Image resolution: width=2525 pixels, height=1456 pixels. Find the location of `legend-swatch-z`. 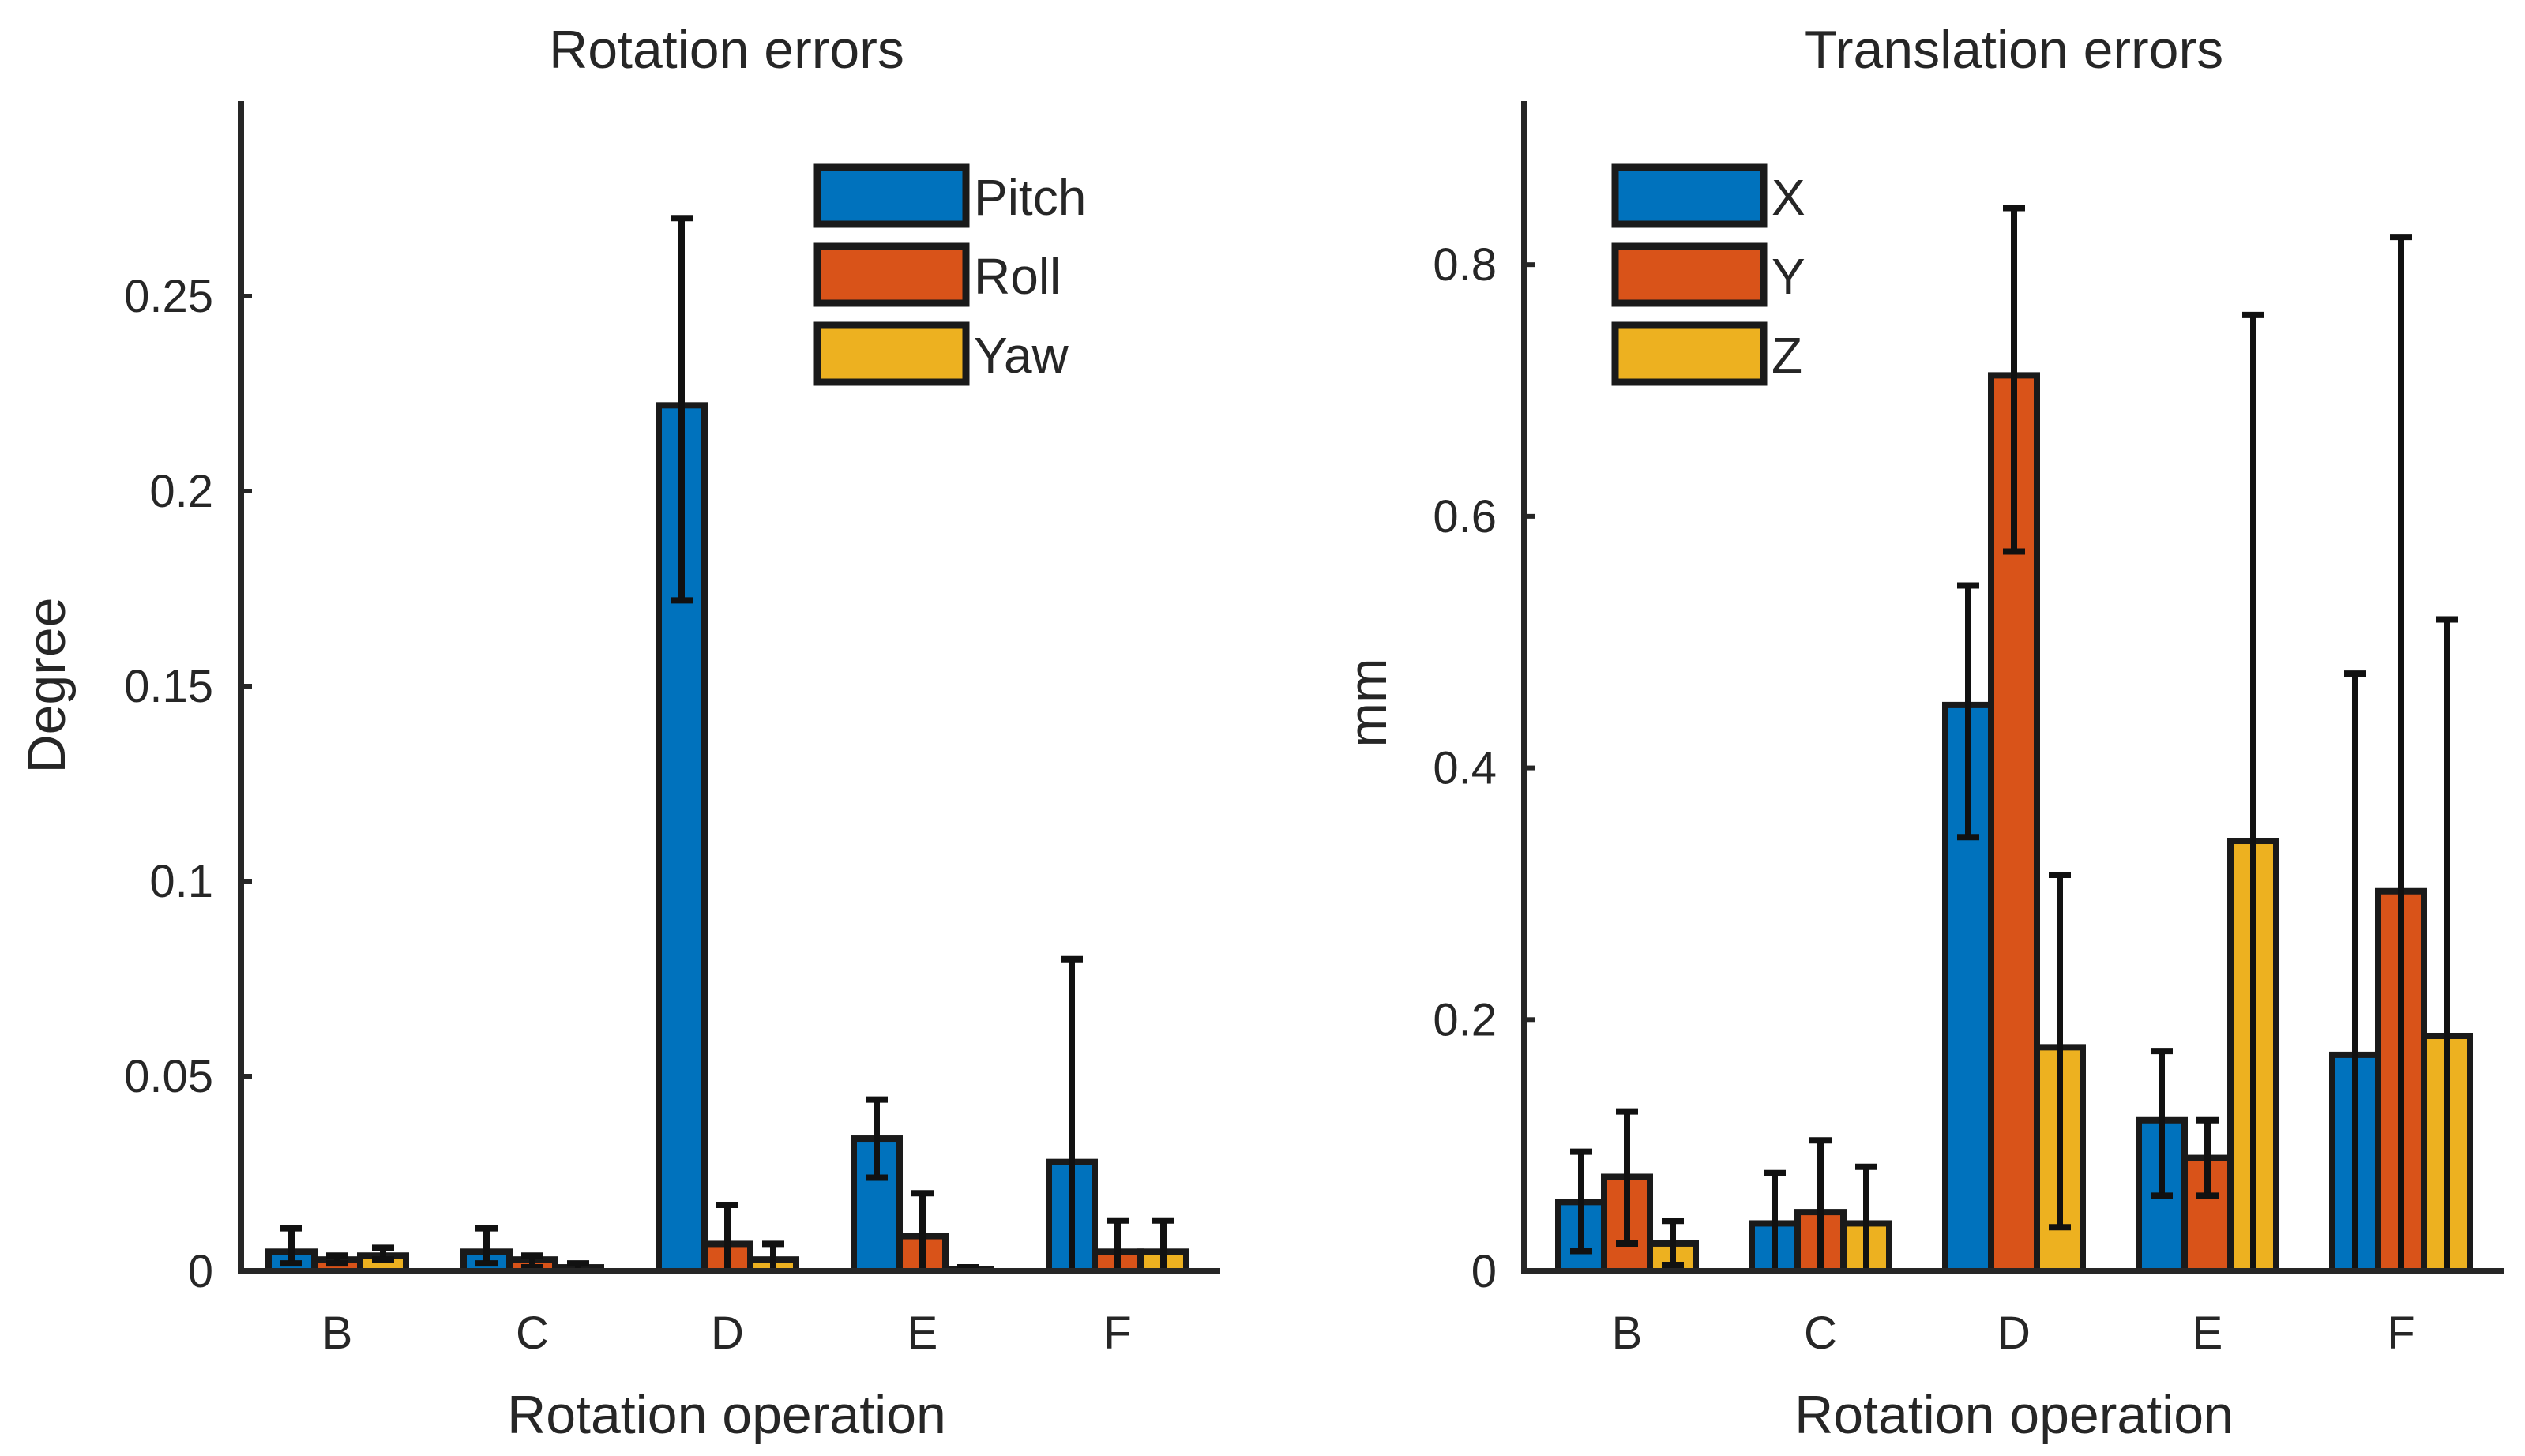

legend-swatch-z is located at coordinates (1689, 353).